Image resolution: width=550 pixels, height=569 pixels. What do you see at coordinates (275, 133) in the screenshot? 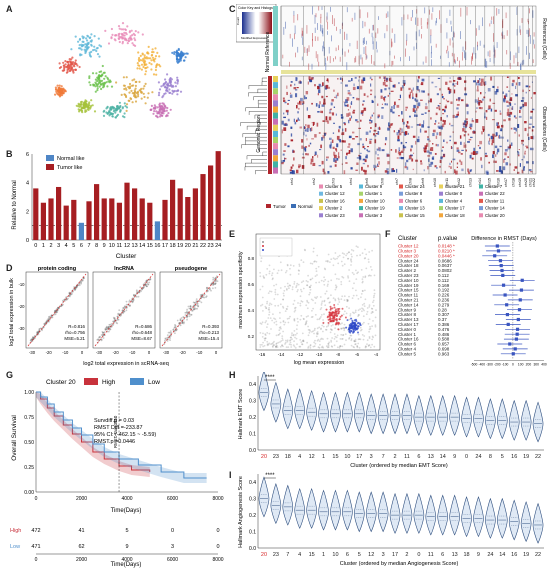
I see `obs-cluster-bar` at bounding box center [275, 133].